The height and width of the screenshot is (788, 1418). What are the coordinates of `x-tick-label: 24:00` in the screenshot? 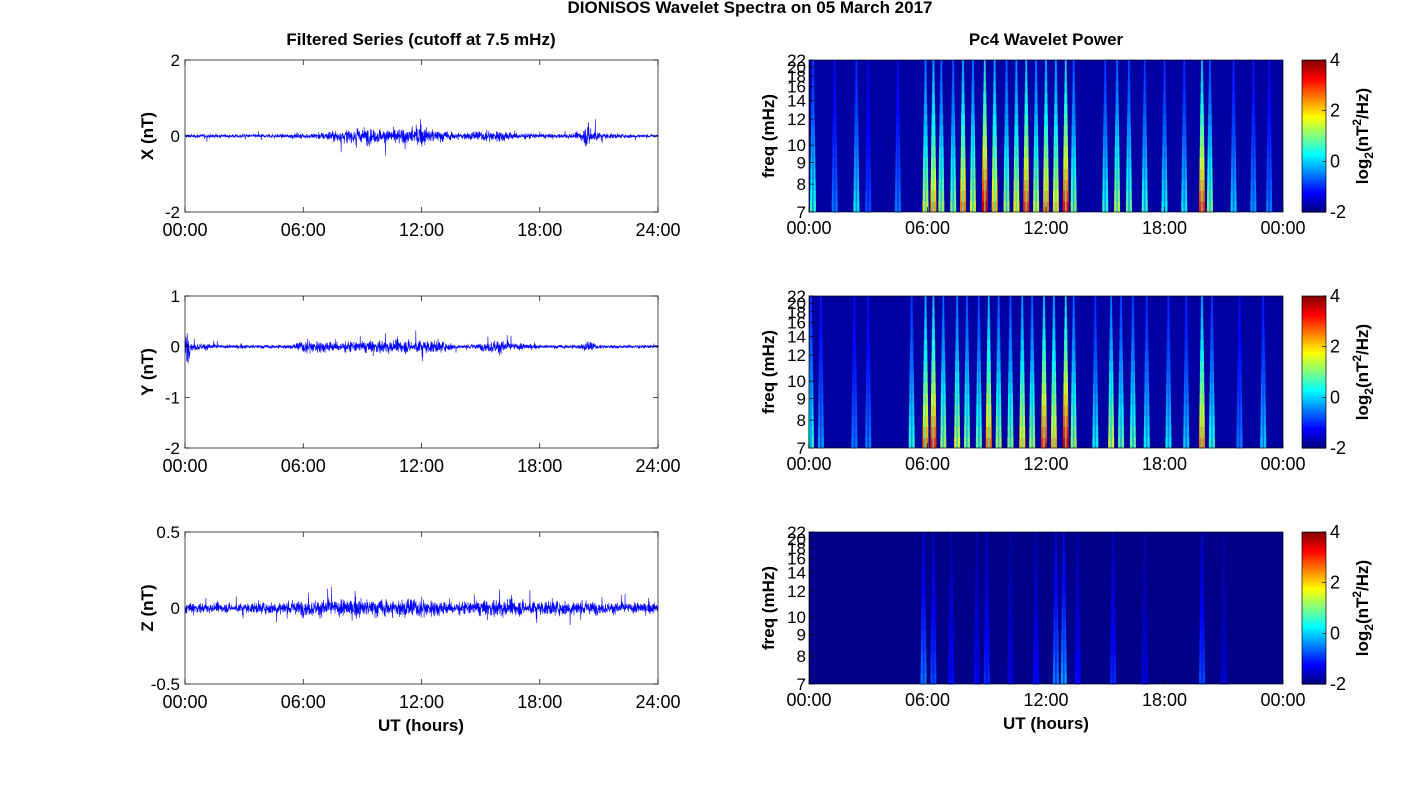 It's located at (657, 466).